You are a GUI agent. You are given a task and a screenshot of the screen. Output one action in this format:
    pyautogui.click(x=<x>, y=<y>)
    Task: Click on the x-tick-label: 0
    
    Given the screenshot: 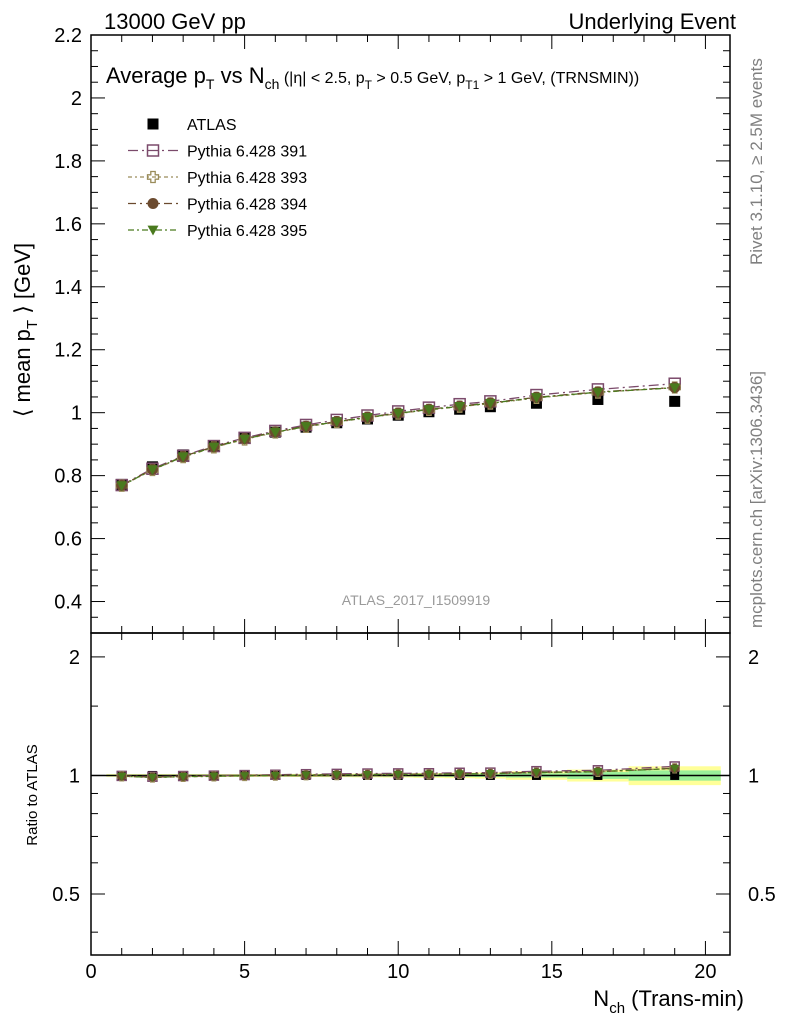 What is the action you would take?
    pyautogui.click(x=90, y=972)
    